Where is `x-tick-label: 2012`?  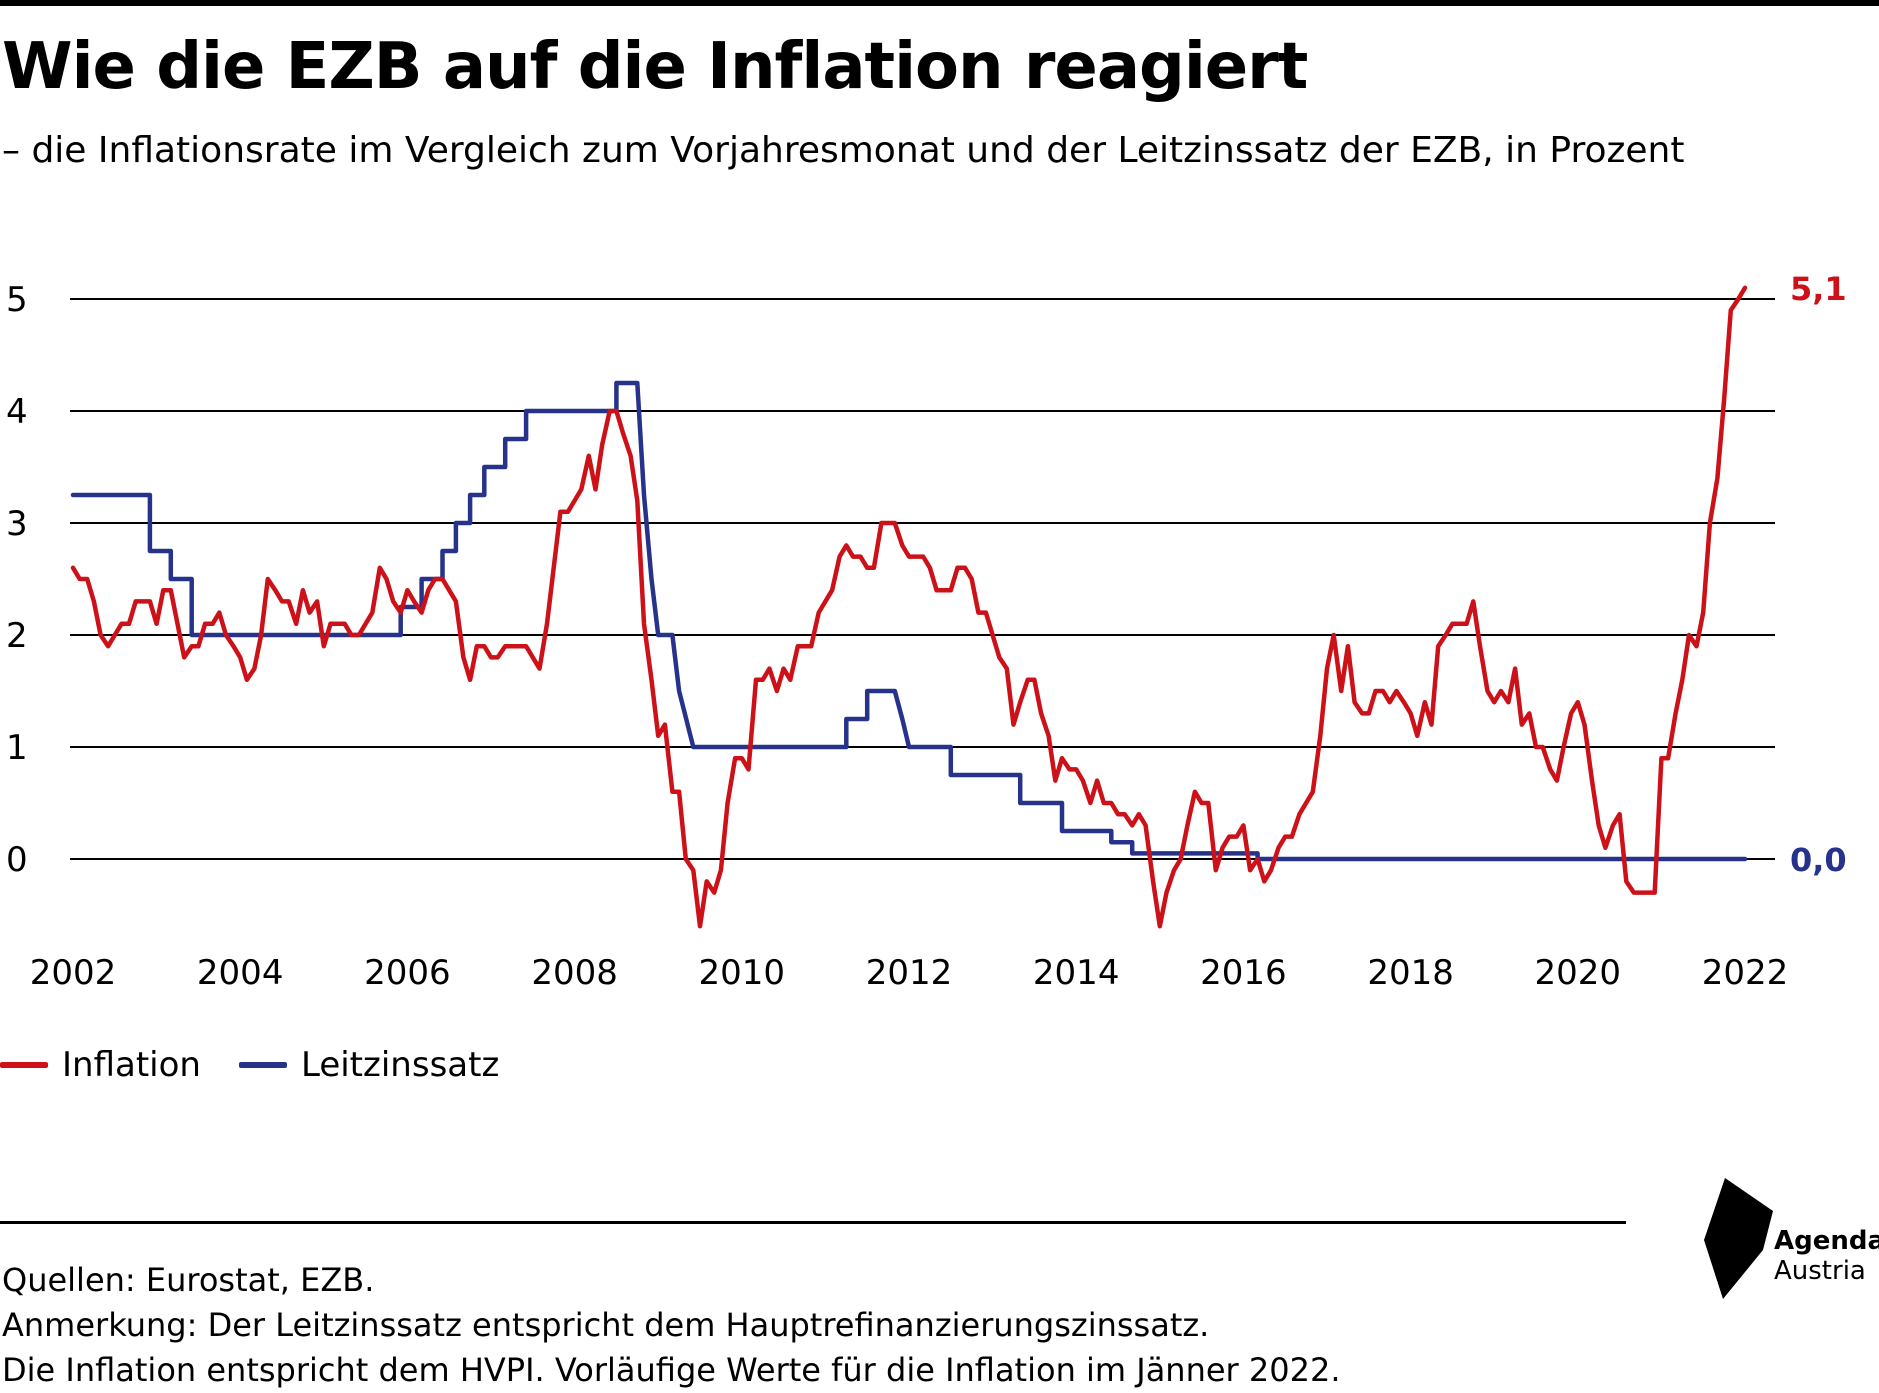 x-tick-label: 2012 is located at coordinates (909, 973).